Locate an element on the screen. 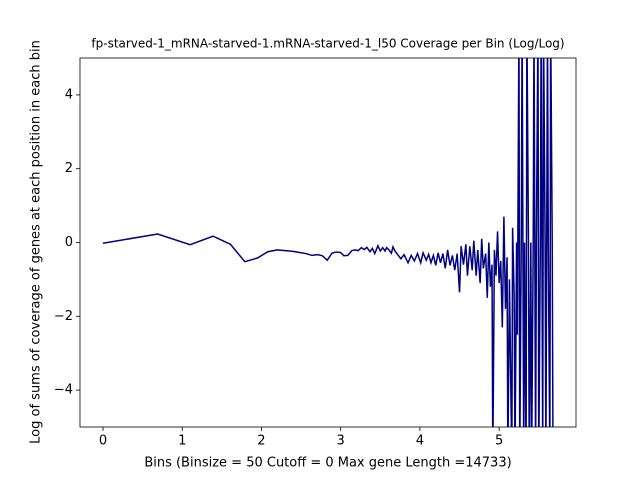 The height and width of the screenshot is (480, 640). x-tick-label: 3 is located at coordinates (341, 441).